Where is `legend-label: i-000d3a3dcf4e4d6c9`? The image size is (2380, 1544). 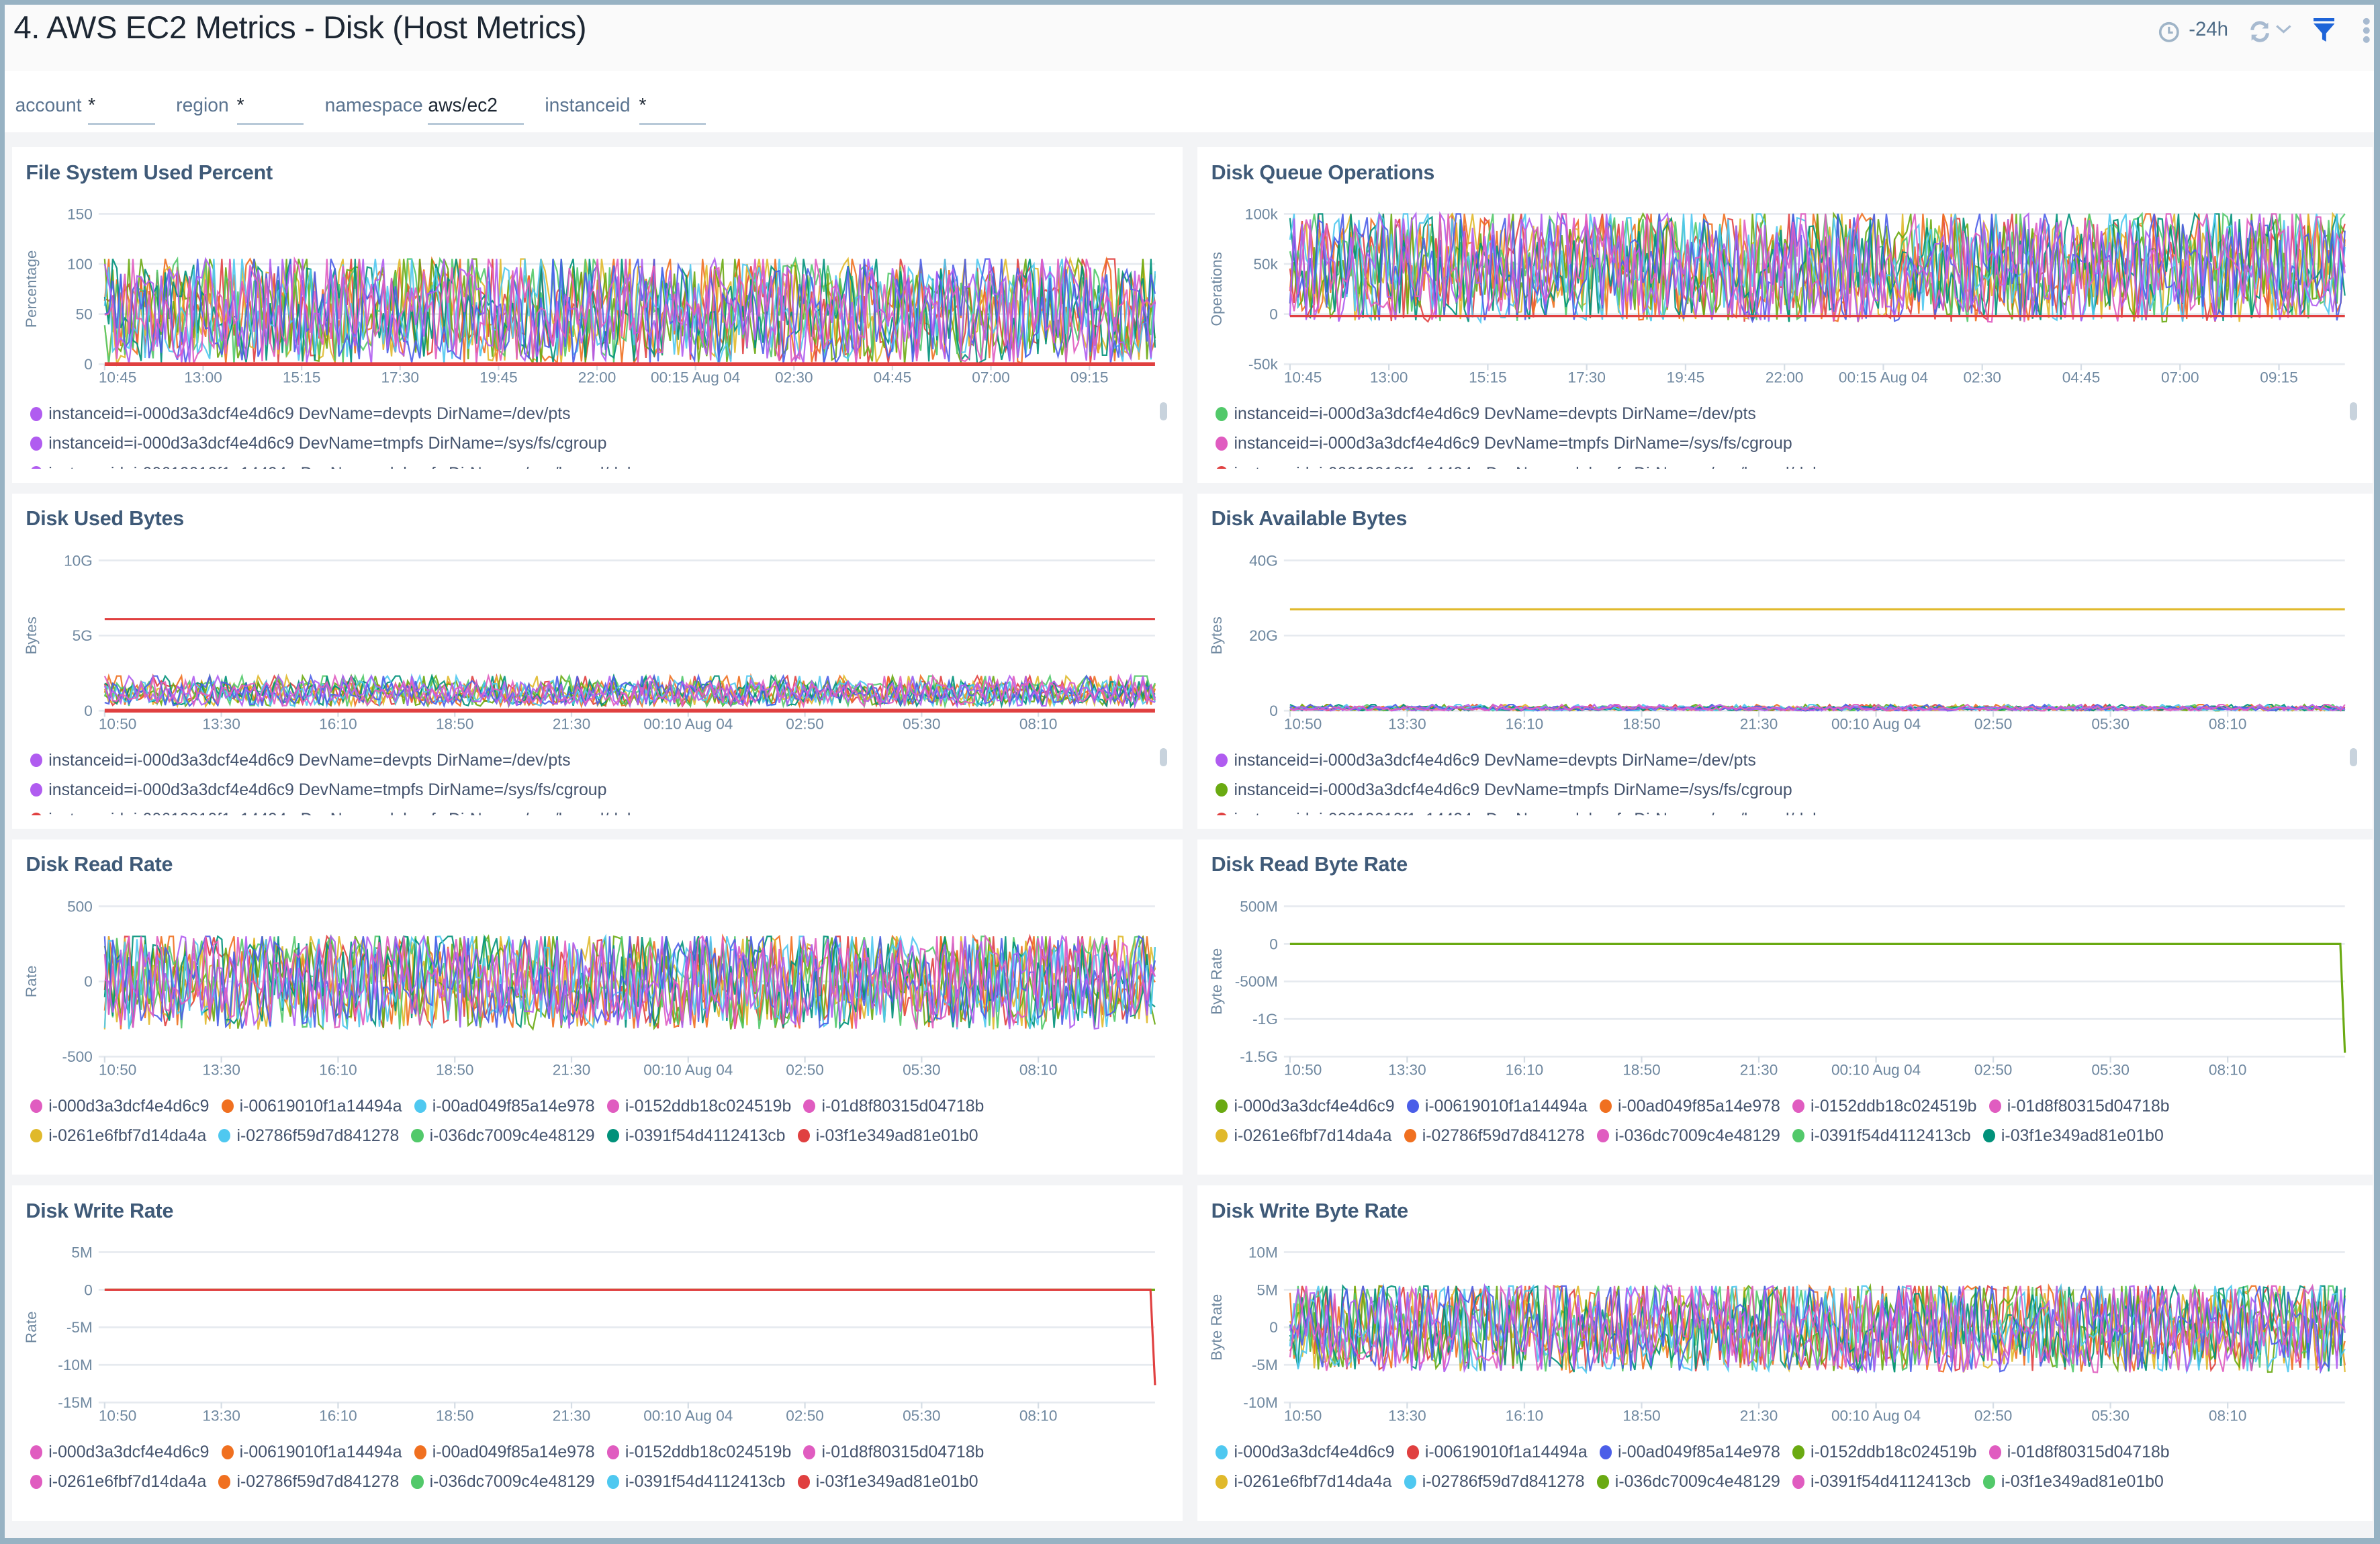 legend-label: i-000d3a3dcf4e4d6c9 is located at coordinates (1314, 1452).